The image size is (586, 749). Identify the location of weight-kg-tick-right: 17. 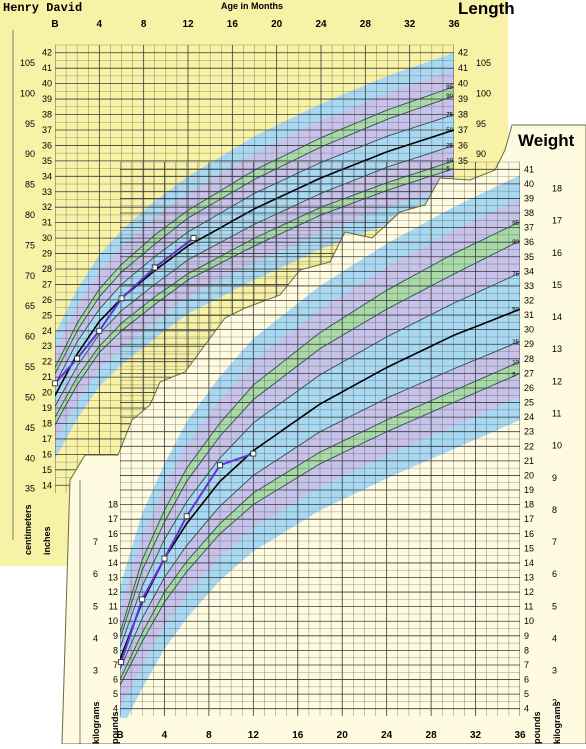
(557, 221).